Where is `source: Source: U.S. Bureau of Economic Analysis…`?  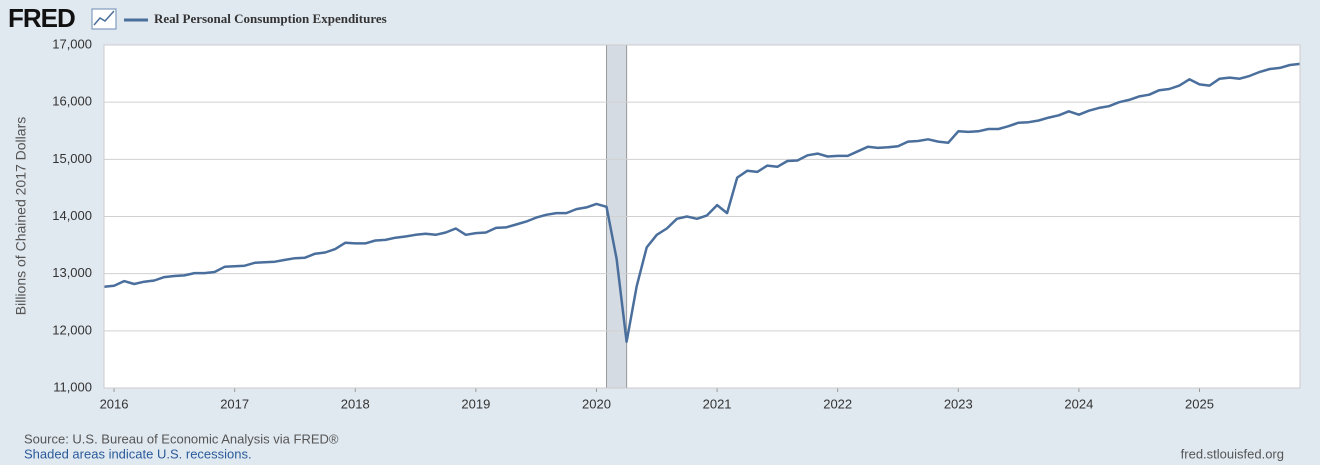 source: Source: U.S. Bureau of Economic Analysis… is located at coordinates (181, 438).